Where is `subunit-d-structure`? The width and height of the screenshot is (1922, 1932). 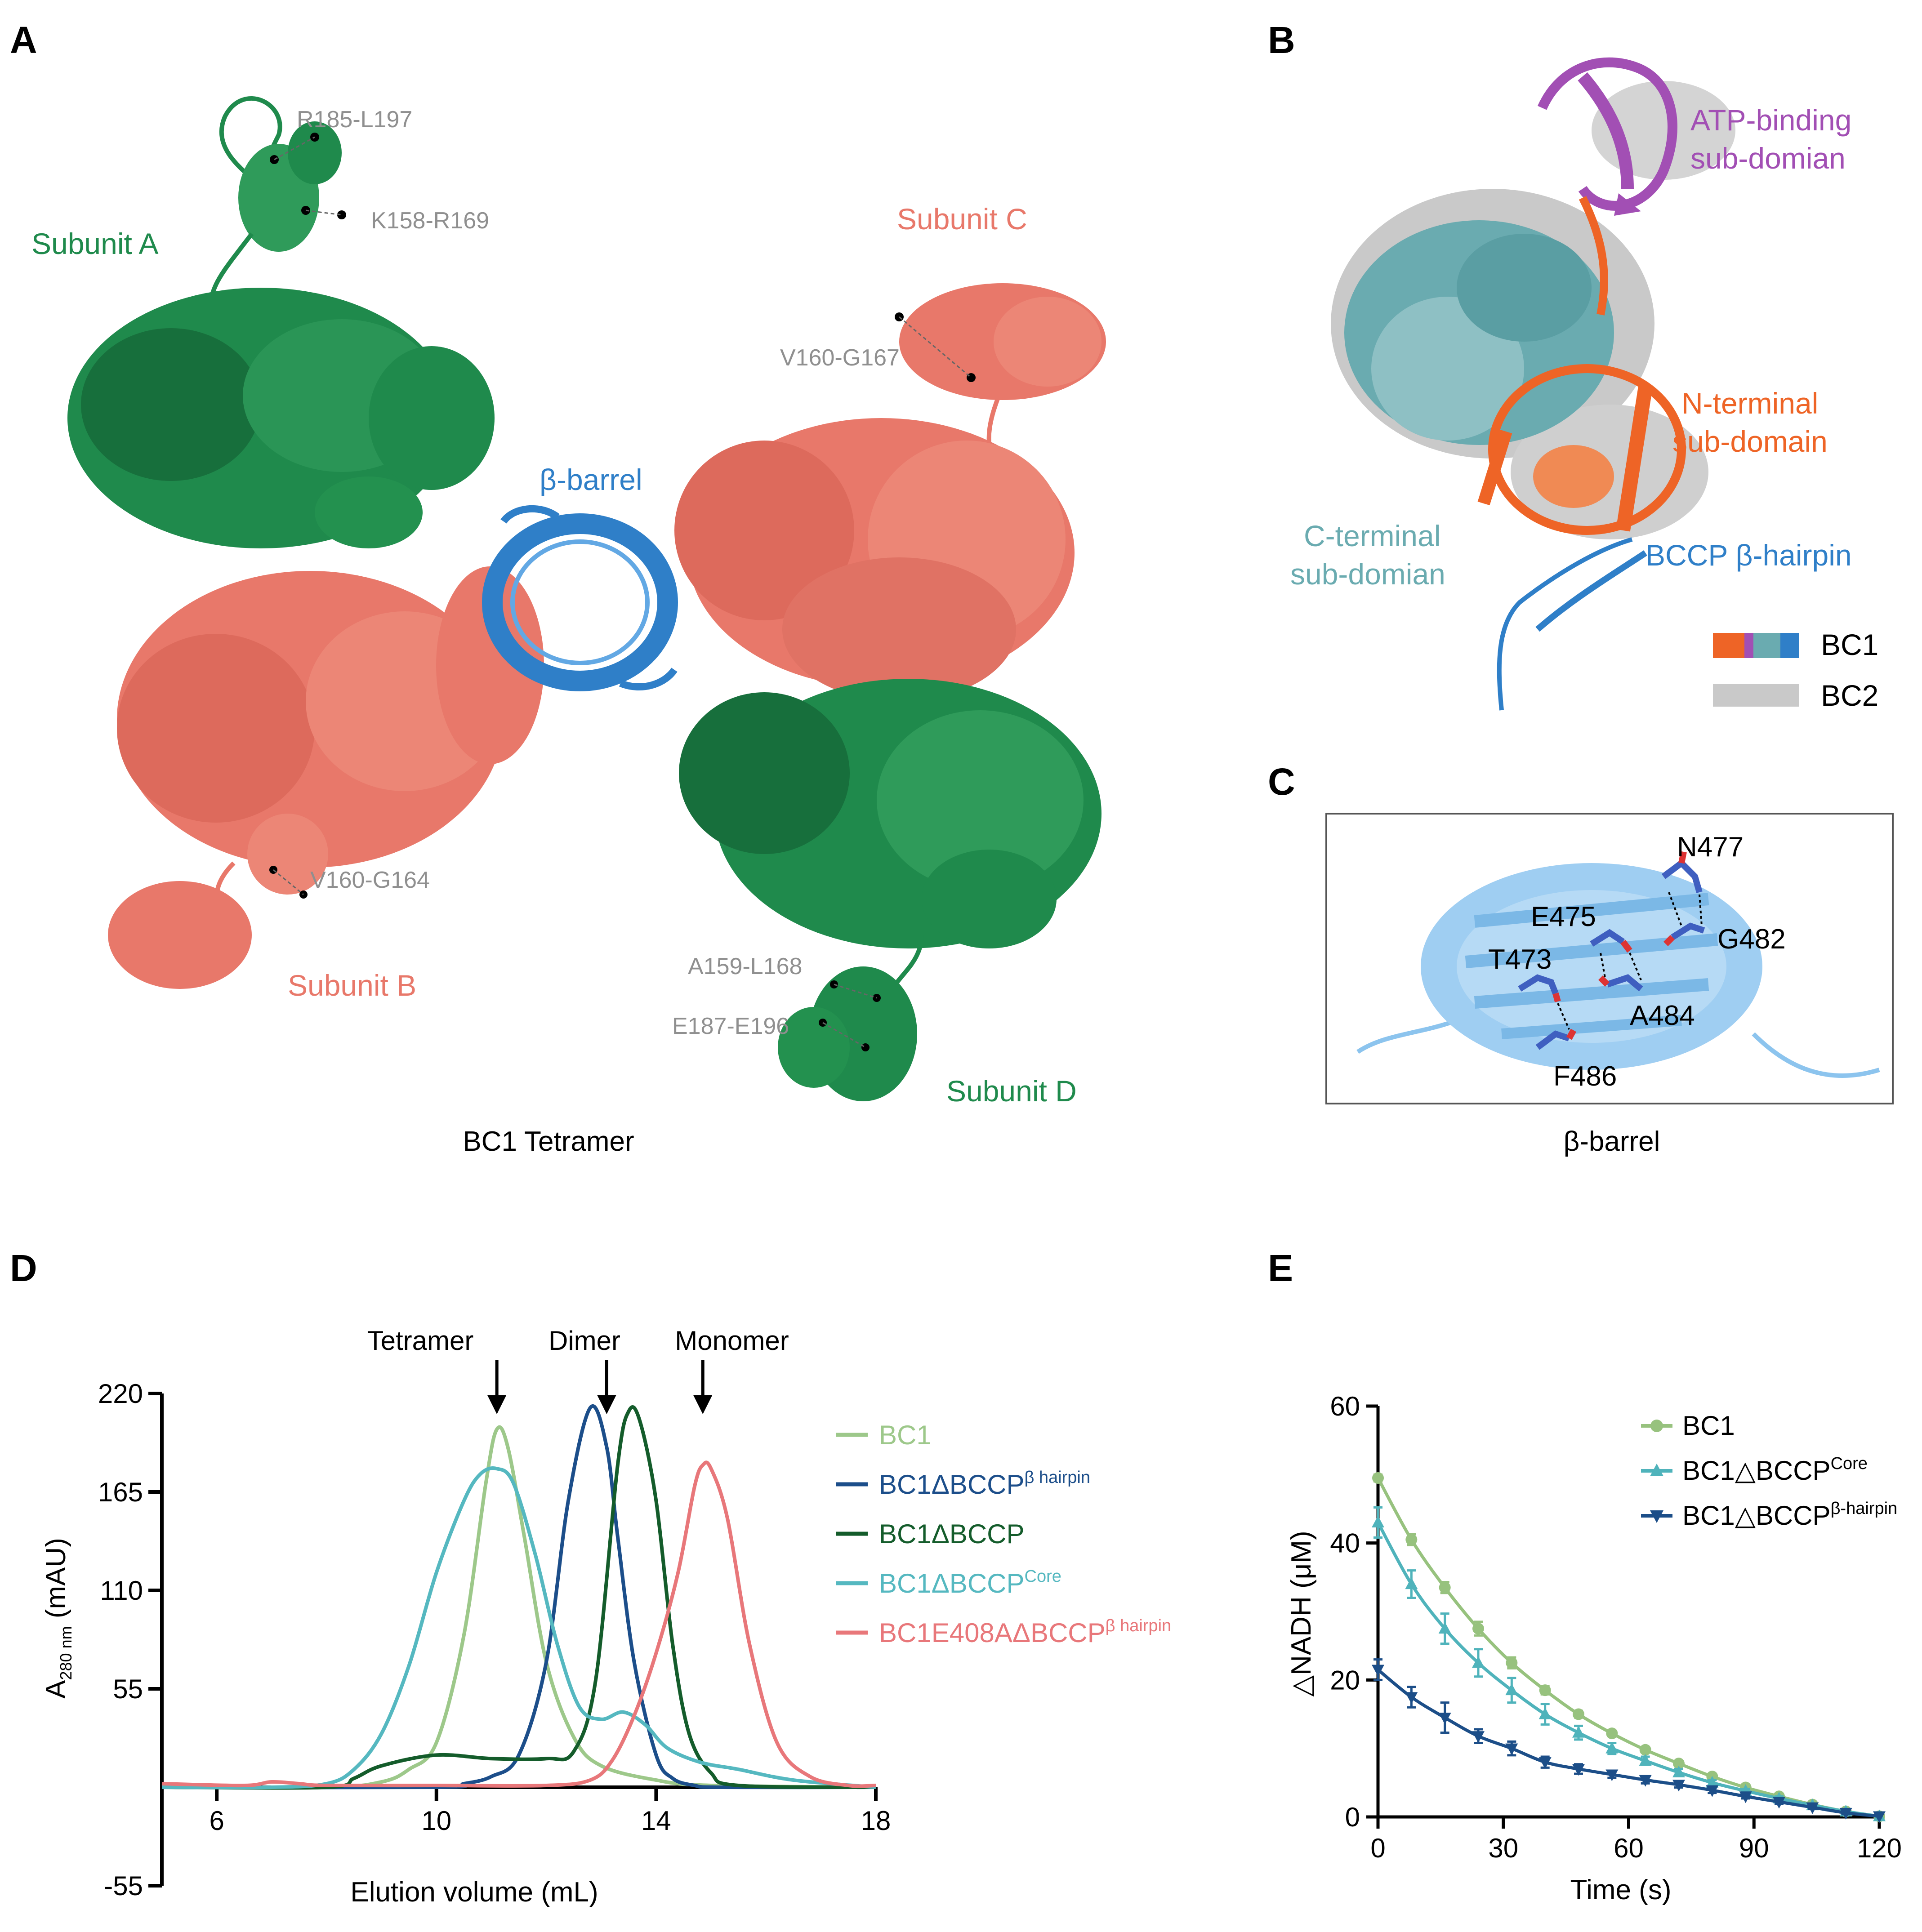
subunit-d-structure is located at coordinates (890, 890).